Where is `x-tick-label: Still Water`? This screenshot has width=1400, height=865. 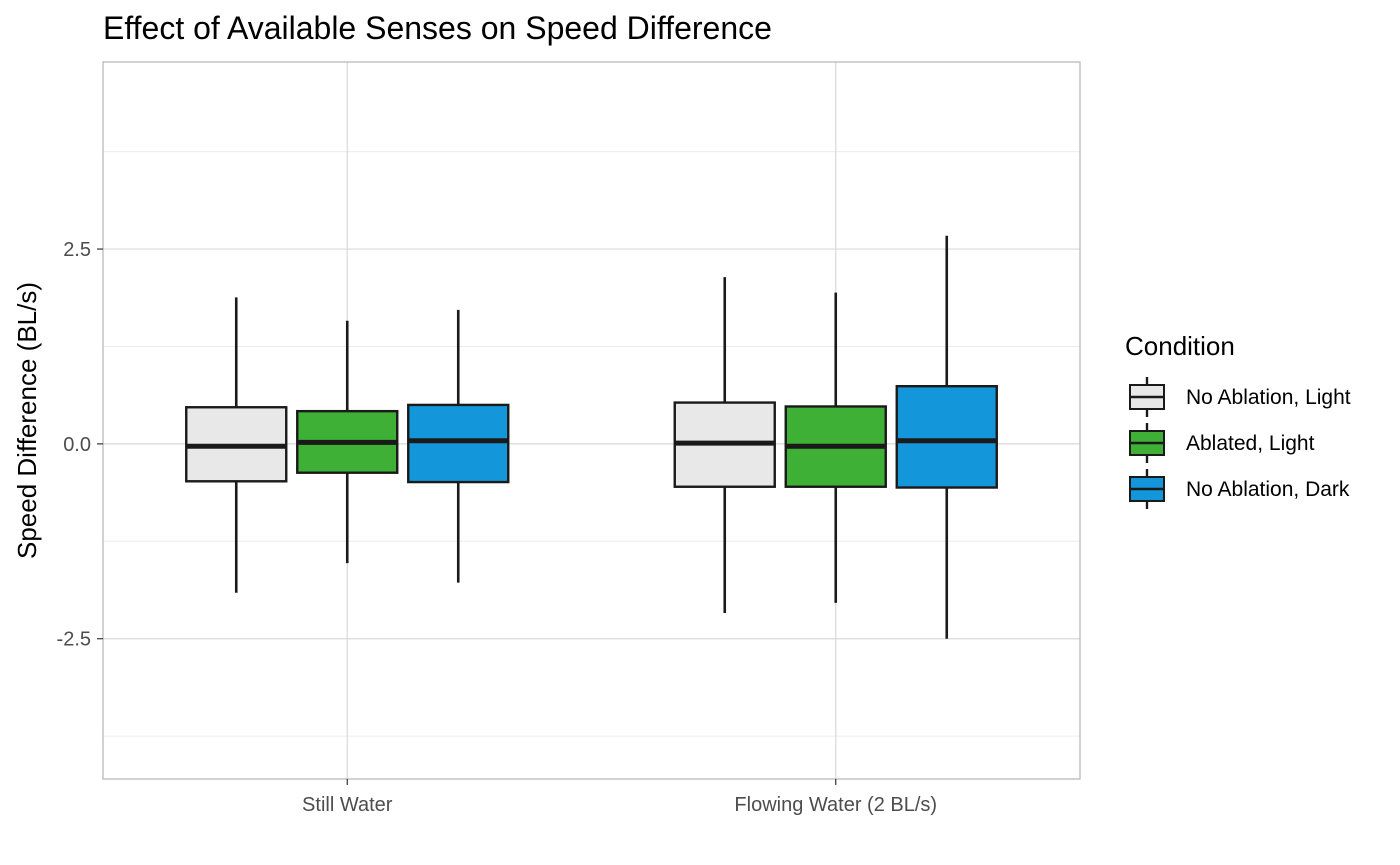
x-tick-label: Still Water is located at coordinates (347, 805).